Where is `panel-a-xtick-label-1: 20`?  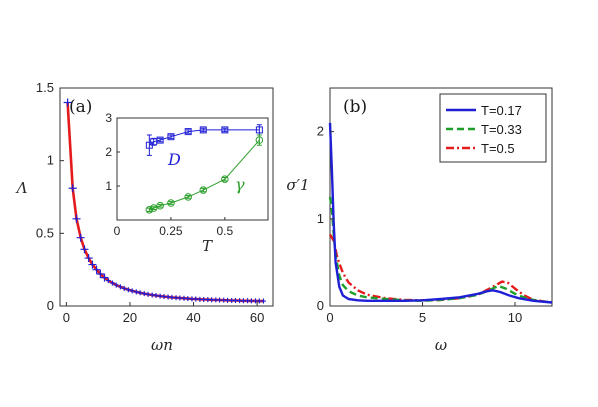 panel-a-xtick-label-1: 20 is located at coordinates (130, 317).